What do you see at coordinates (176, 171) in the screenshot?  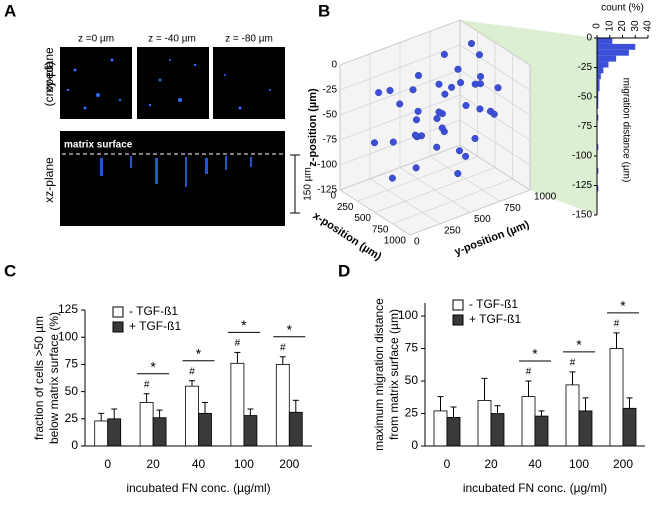 I see `cells` at bounding box center [176, 171].